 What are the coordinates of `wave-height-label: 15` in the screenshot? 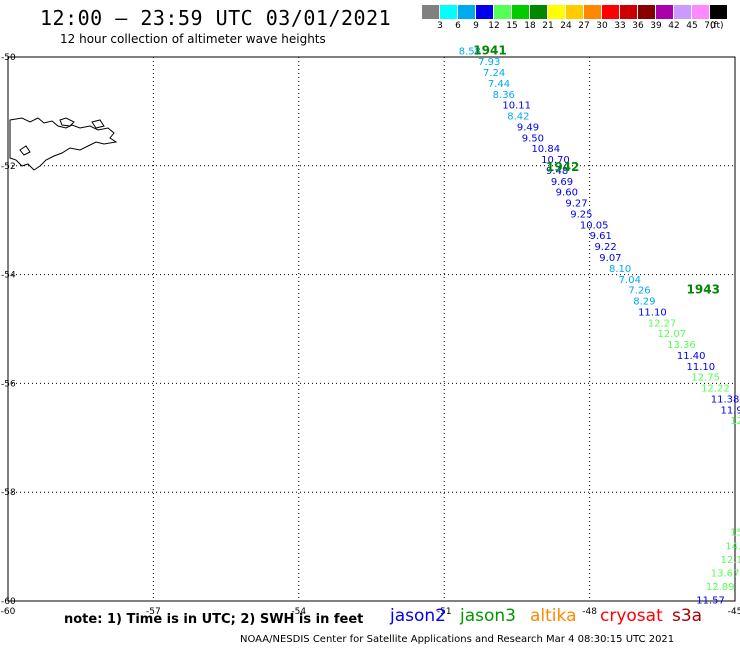 It's located at (735, 533).